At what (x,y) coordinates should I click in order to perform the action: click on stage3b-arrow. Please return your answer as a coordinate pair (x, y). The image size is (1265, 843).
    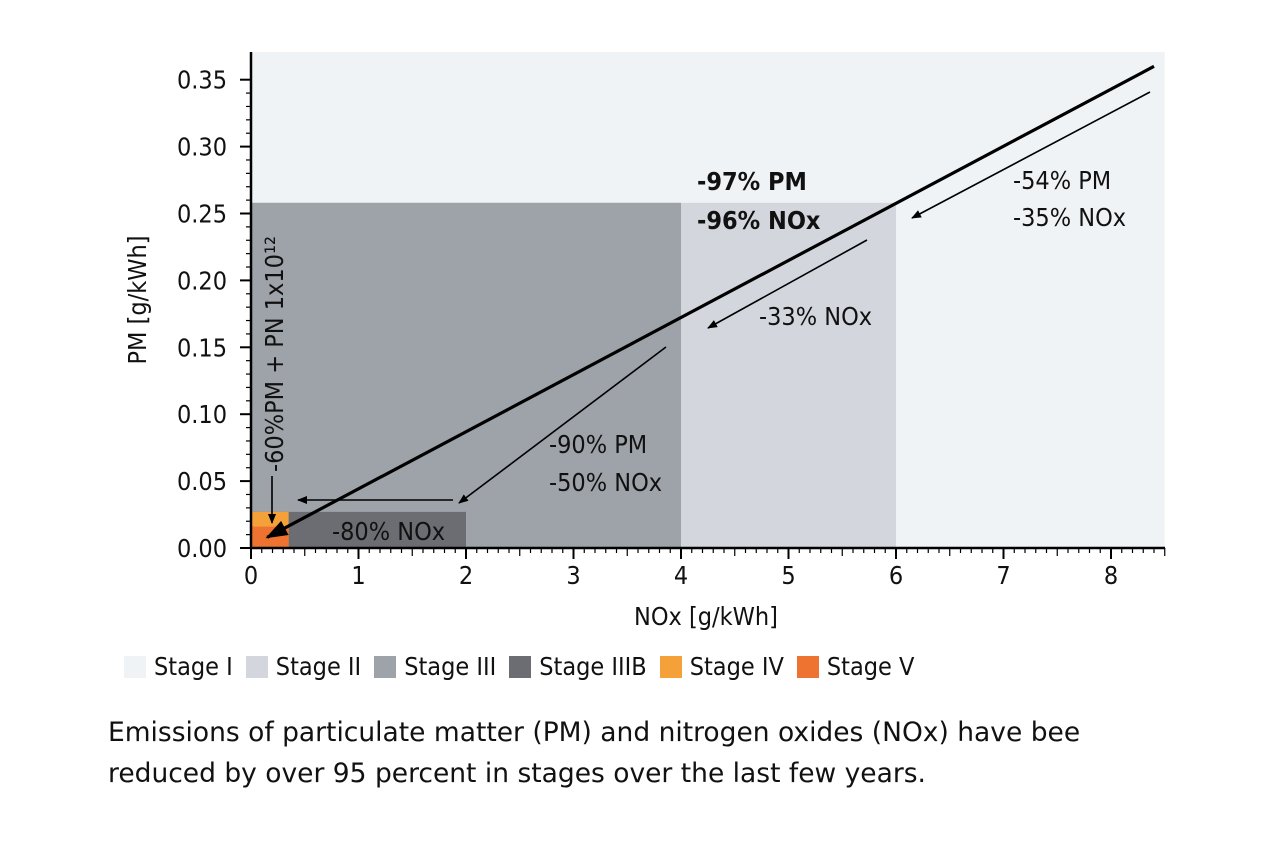
    Looking at the image, I should click on (562, 425).